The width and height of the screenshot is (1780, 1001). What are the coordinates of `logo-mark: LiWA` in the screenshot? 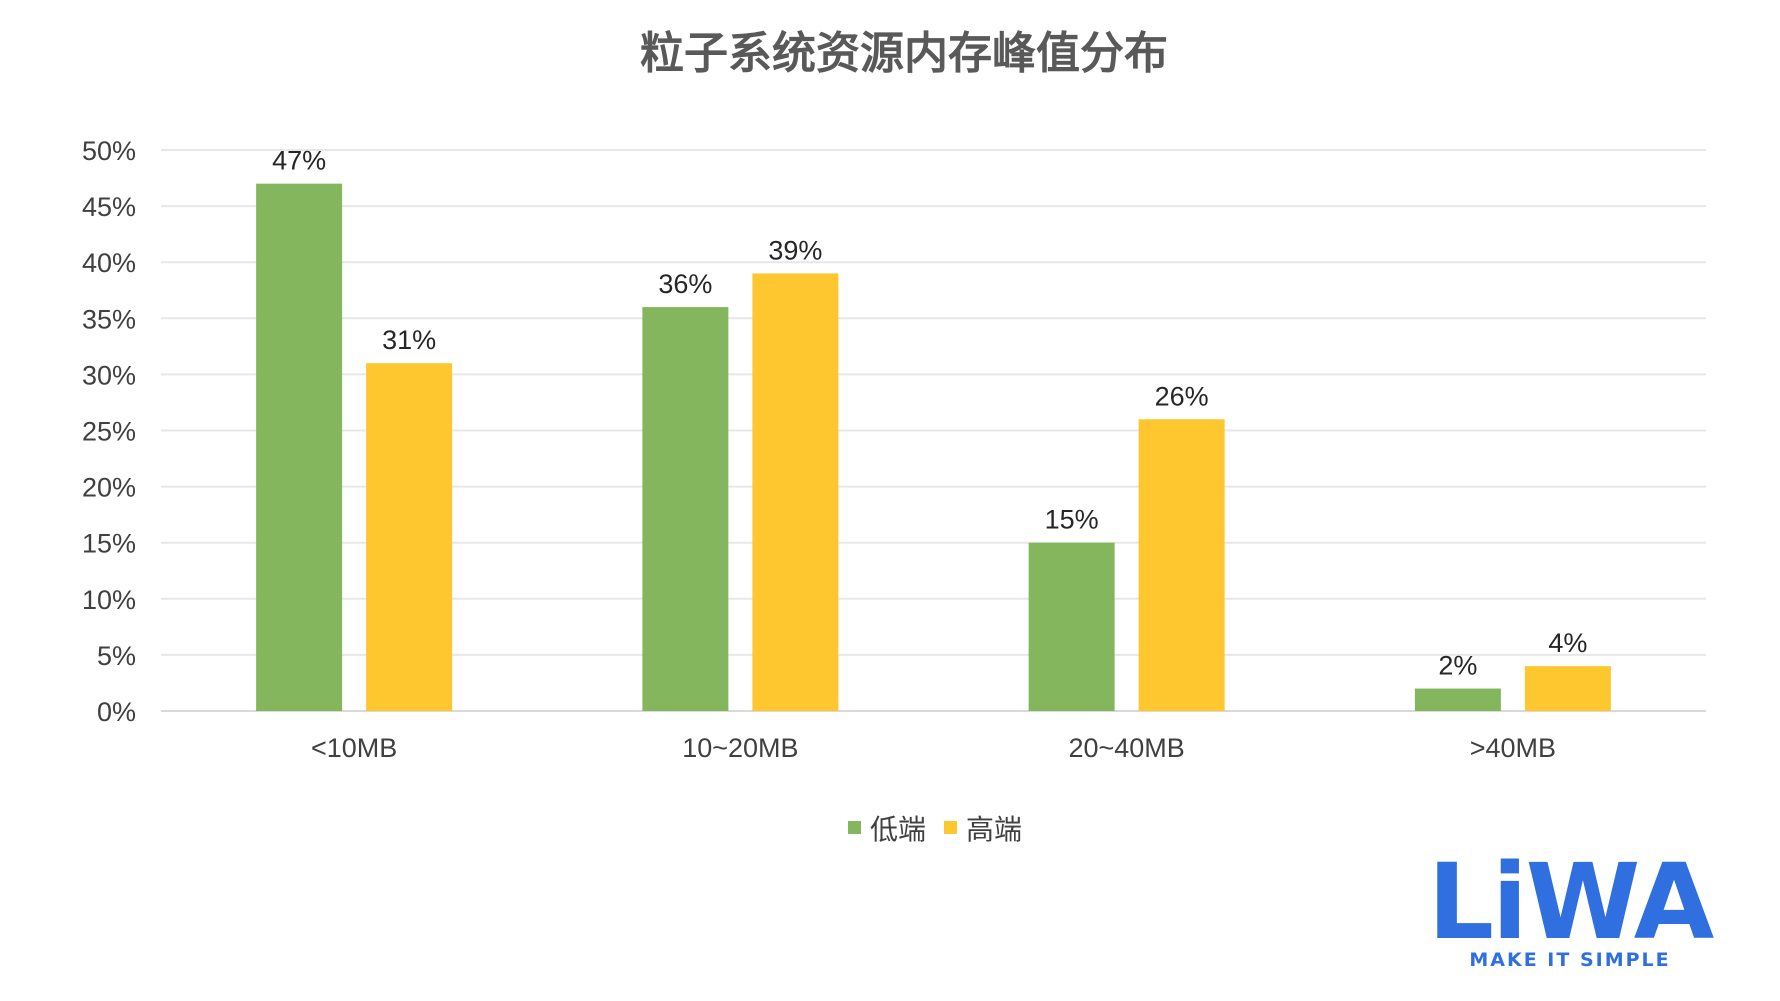 It's located at (1571, 902).